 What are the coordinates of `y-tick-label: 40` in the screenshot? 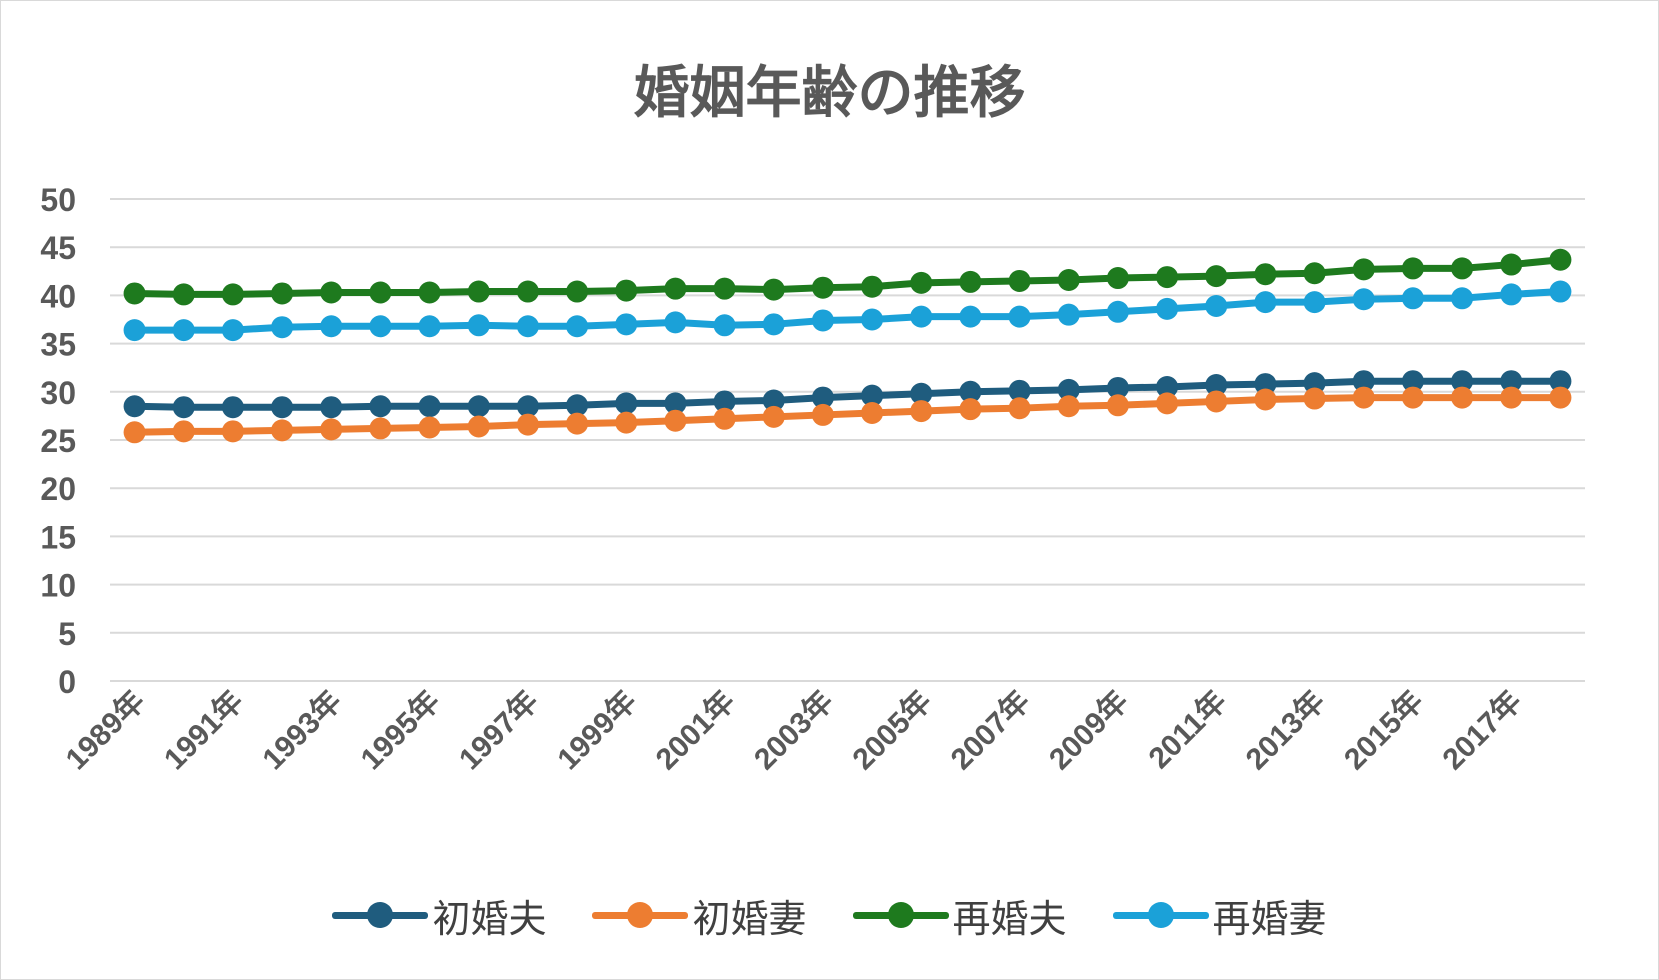 It's located at (58, 296).